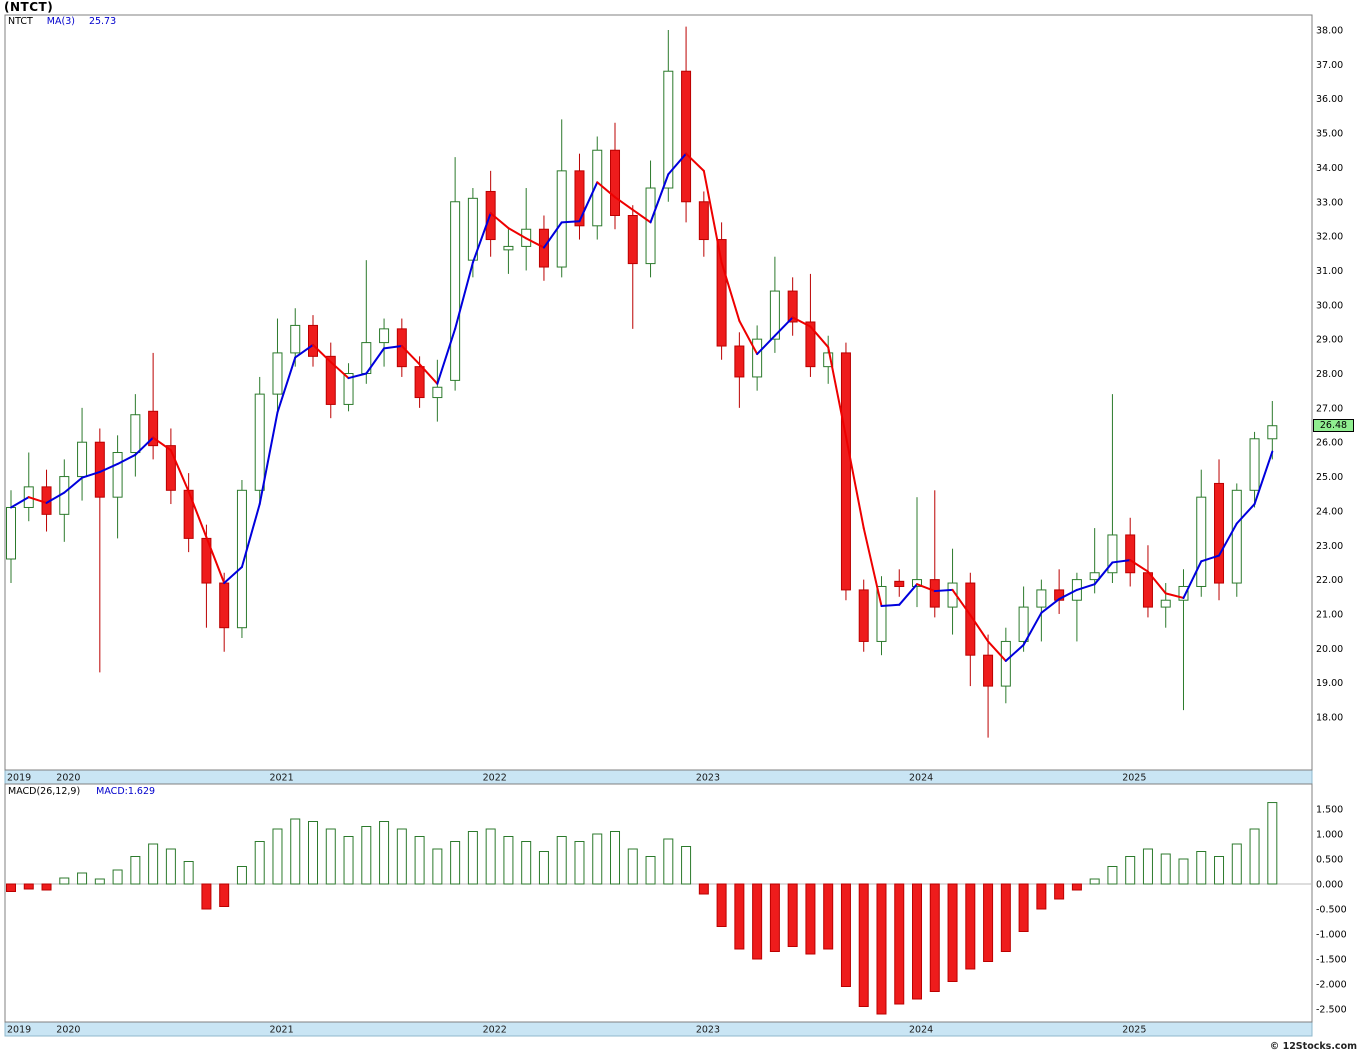 Image resolution: width=1360 pixels, height=1056 pixels. What do you see at coordinates (1331, 960) in the screenshot?
I see `macd-axis-label: -1.500` at bounding box center [1331, 960].